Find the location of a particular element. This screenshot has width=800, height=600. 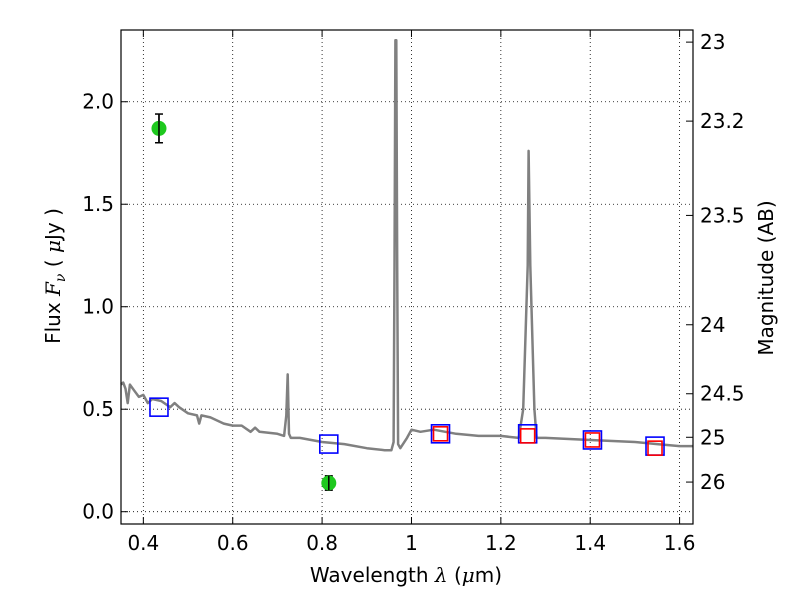

mag-tick-label: 23.2 is located at coordinates (722, 121).